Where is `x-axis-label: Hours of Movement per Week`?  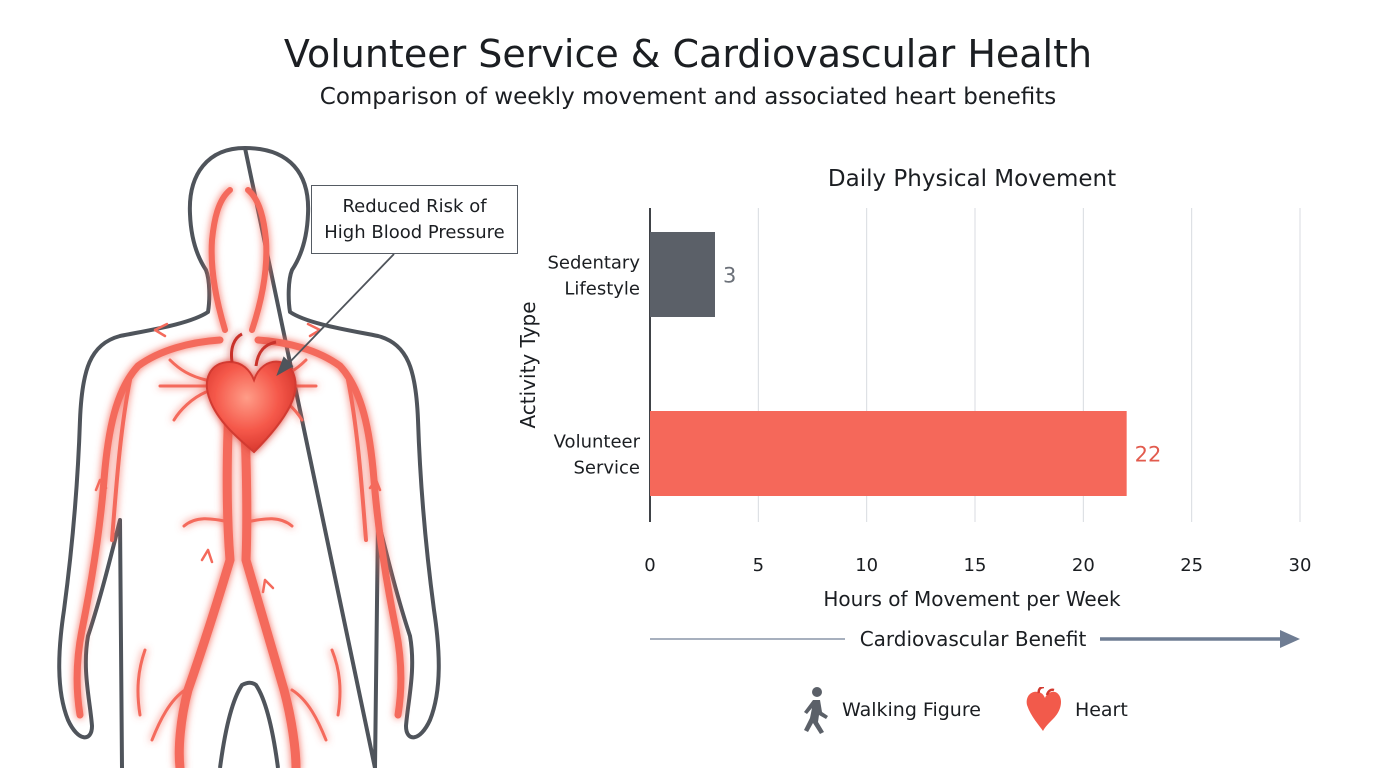 x-axis-label: Hours of Movement per Week is located at coordinates (972, 599).